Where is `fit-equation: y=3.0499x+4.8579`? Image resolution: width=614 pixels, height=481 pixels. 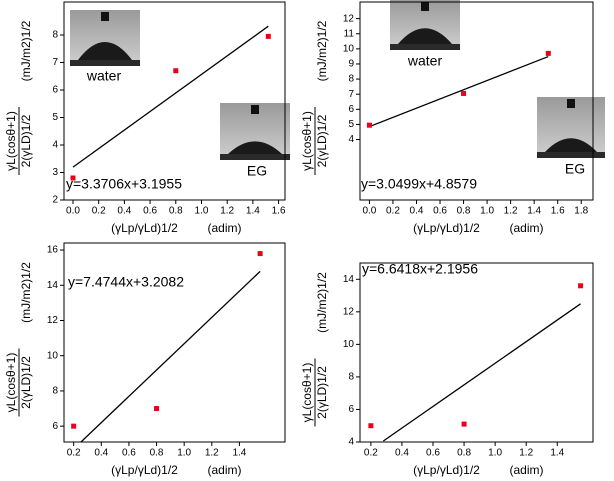
fit-equation: y=3.0499x+4.8579 is located at coordinates (419, 184).